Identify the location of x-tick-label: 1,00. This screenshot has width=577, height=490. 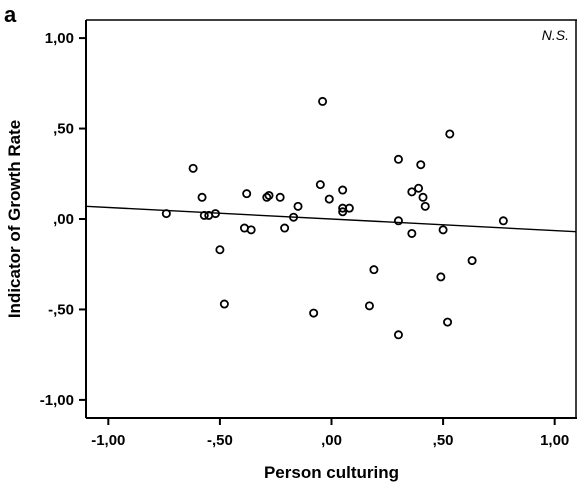
(554, 440).